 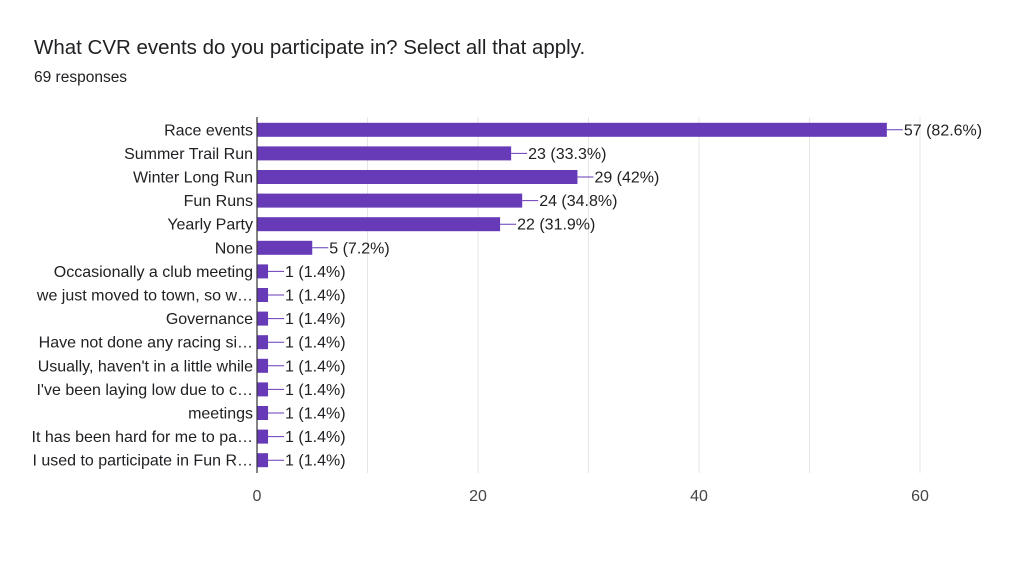 I want to click on x-tick-label: 20, so click(x=478, y=496).